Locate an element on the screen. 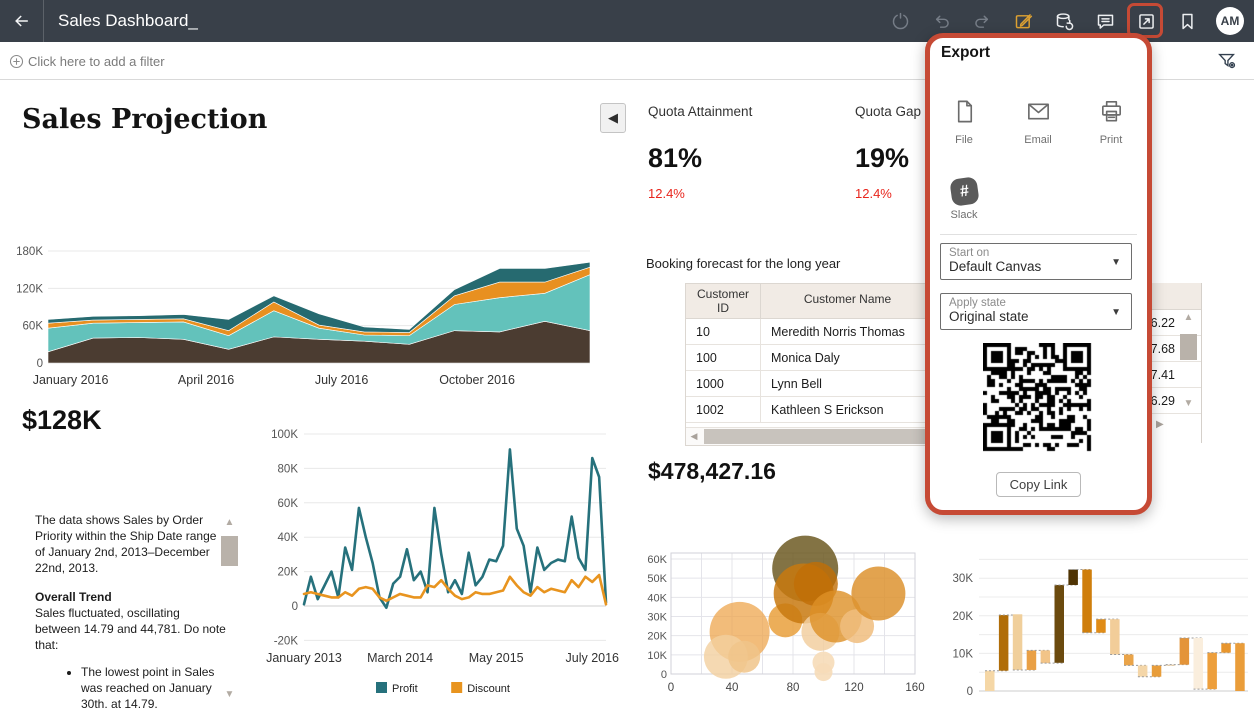 The height and width of the screenshot is (708, 1254). apply-state-dropdown: Apply state Original state ▼ is located at coordinates (1036, 311).